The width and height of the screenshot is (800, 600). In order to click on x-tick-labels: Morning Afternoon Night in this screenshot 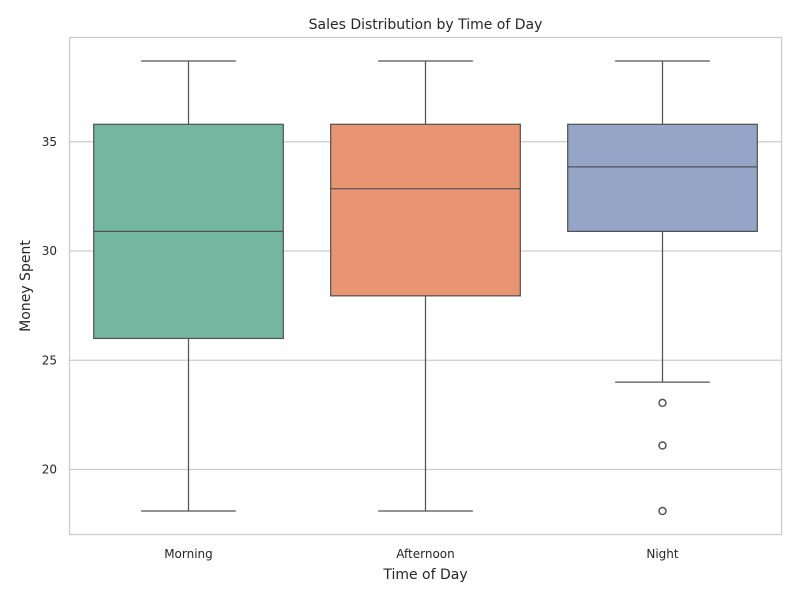, I will do `click(421, 554)`.